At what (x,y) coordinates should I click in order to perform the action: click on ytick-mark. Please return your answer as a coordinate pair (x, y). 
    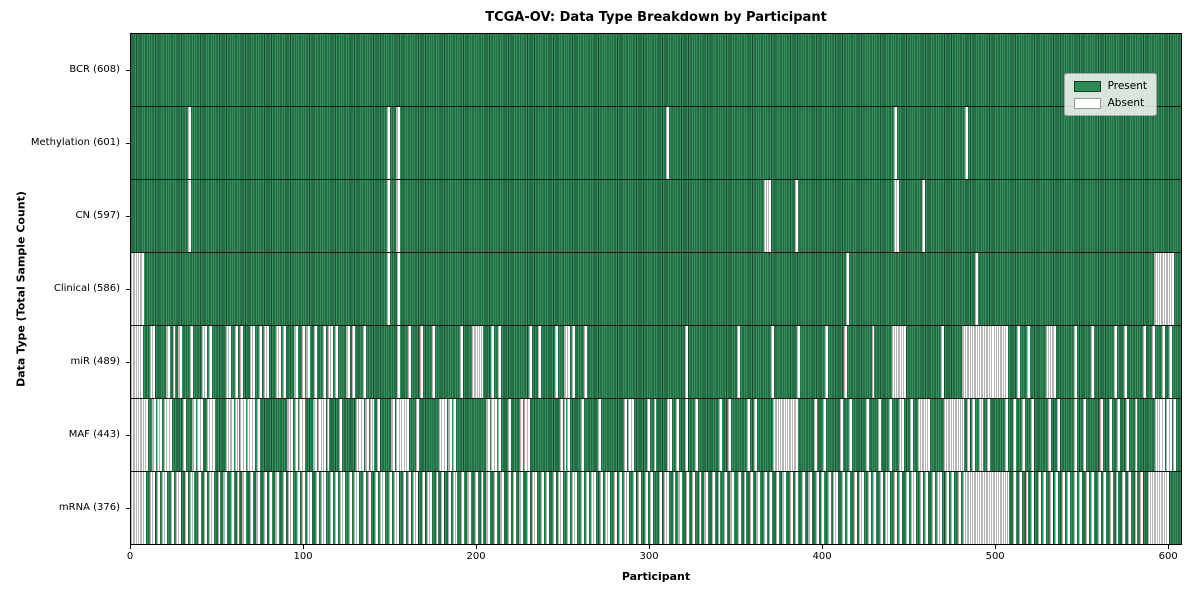
    Looking at the image, I should click on (128, 509).